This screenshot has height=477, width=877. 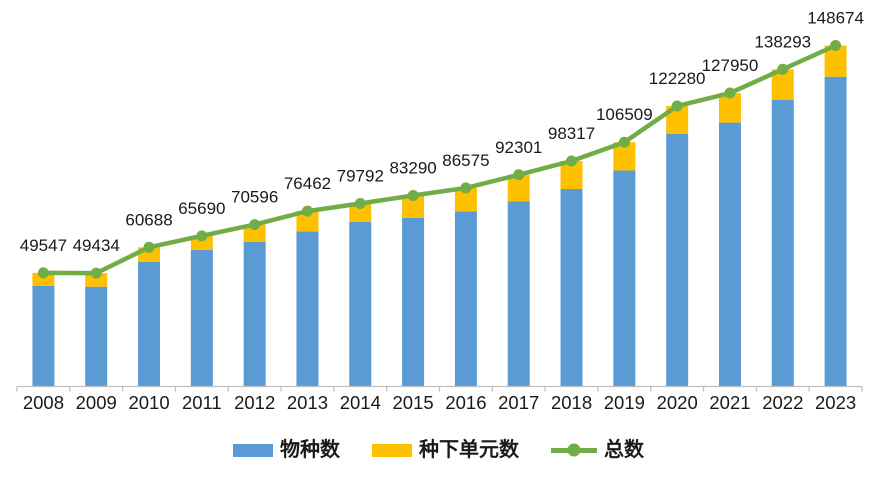 What do you see at coordinates (730, 65) in the screenshot?
I see `data-label: 127950` at bounding box center [730, 65].